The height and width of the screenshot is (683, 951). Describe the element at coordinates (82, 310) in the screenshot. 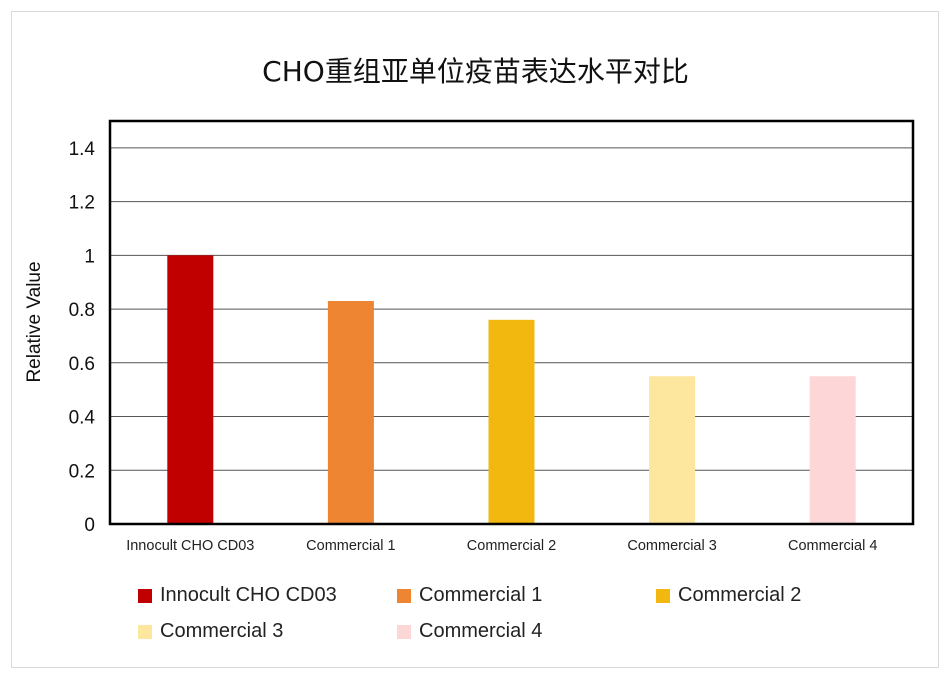

I see `y-tick-label: 0.8` at that location.